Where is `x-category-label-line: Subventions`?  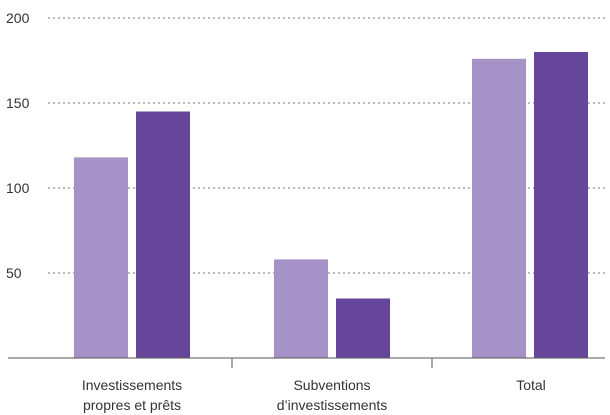 x-category-label-line: Subventions is located at coordinates (331, 385).